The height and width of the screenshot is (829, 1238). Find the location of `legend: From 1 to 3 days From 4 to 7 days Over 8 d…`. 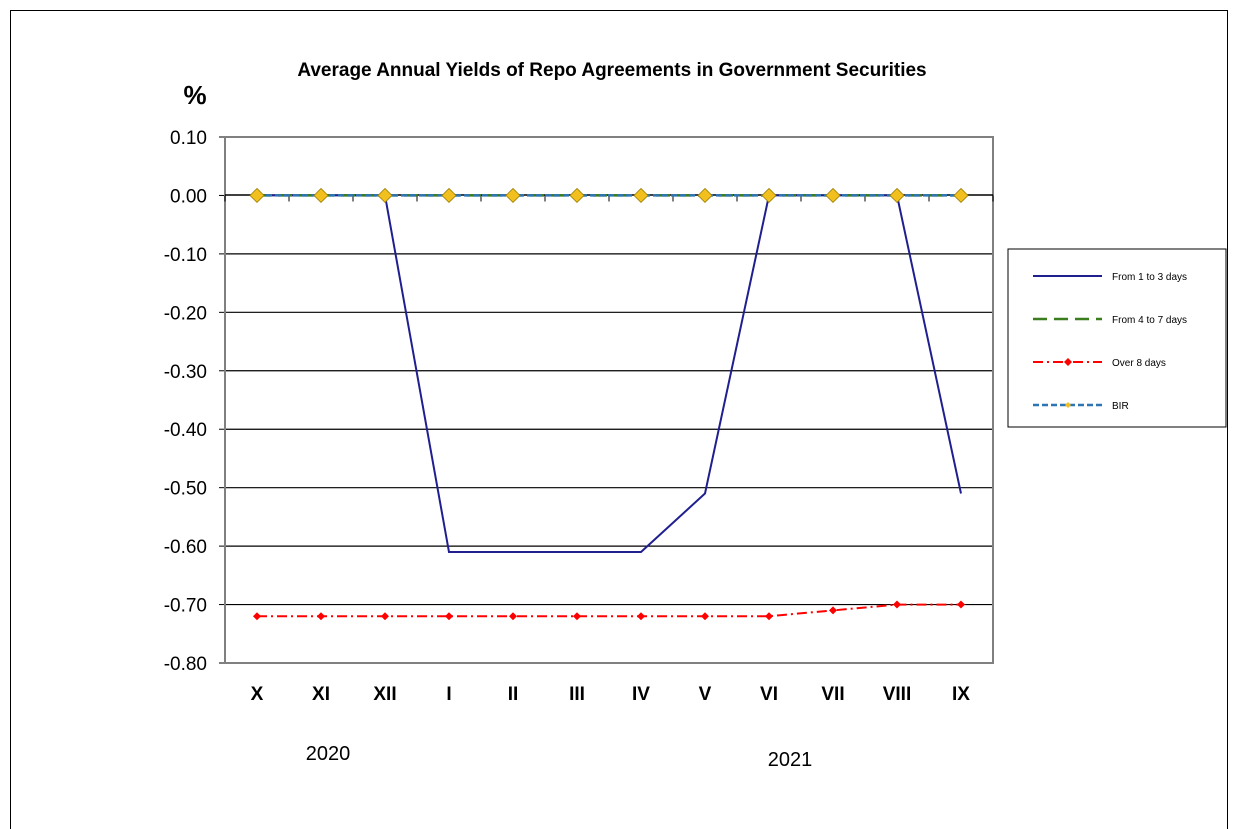

legend: From 1 to 3 days From 4 to 7 days Over 8 d… is located at coordinates (1117, 338).